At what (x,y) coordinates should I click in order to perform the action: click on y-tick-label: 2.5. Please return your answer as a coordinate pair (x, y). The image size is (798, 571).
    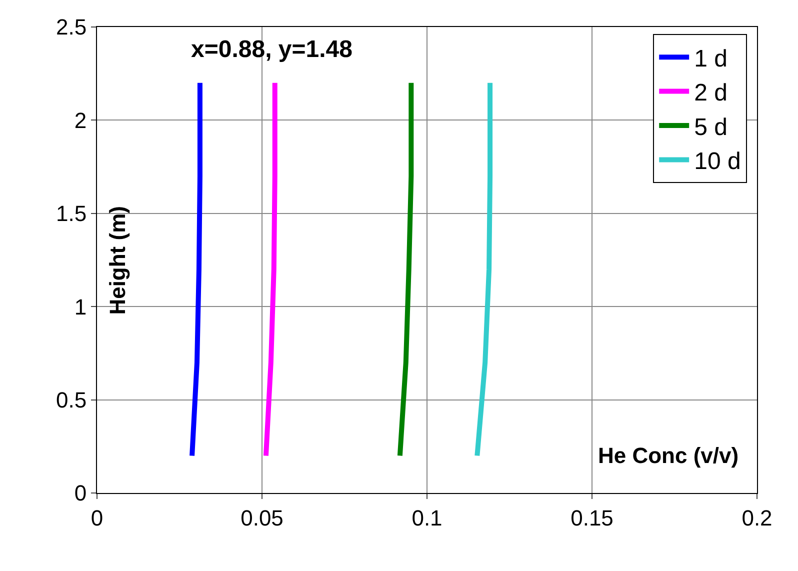
    Looking at the image, I should click on (71, 27).